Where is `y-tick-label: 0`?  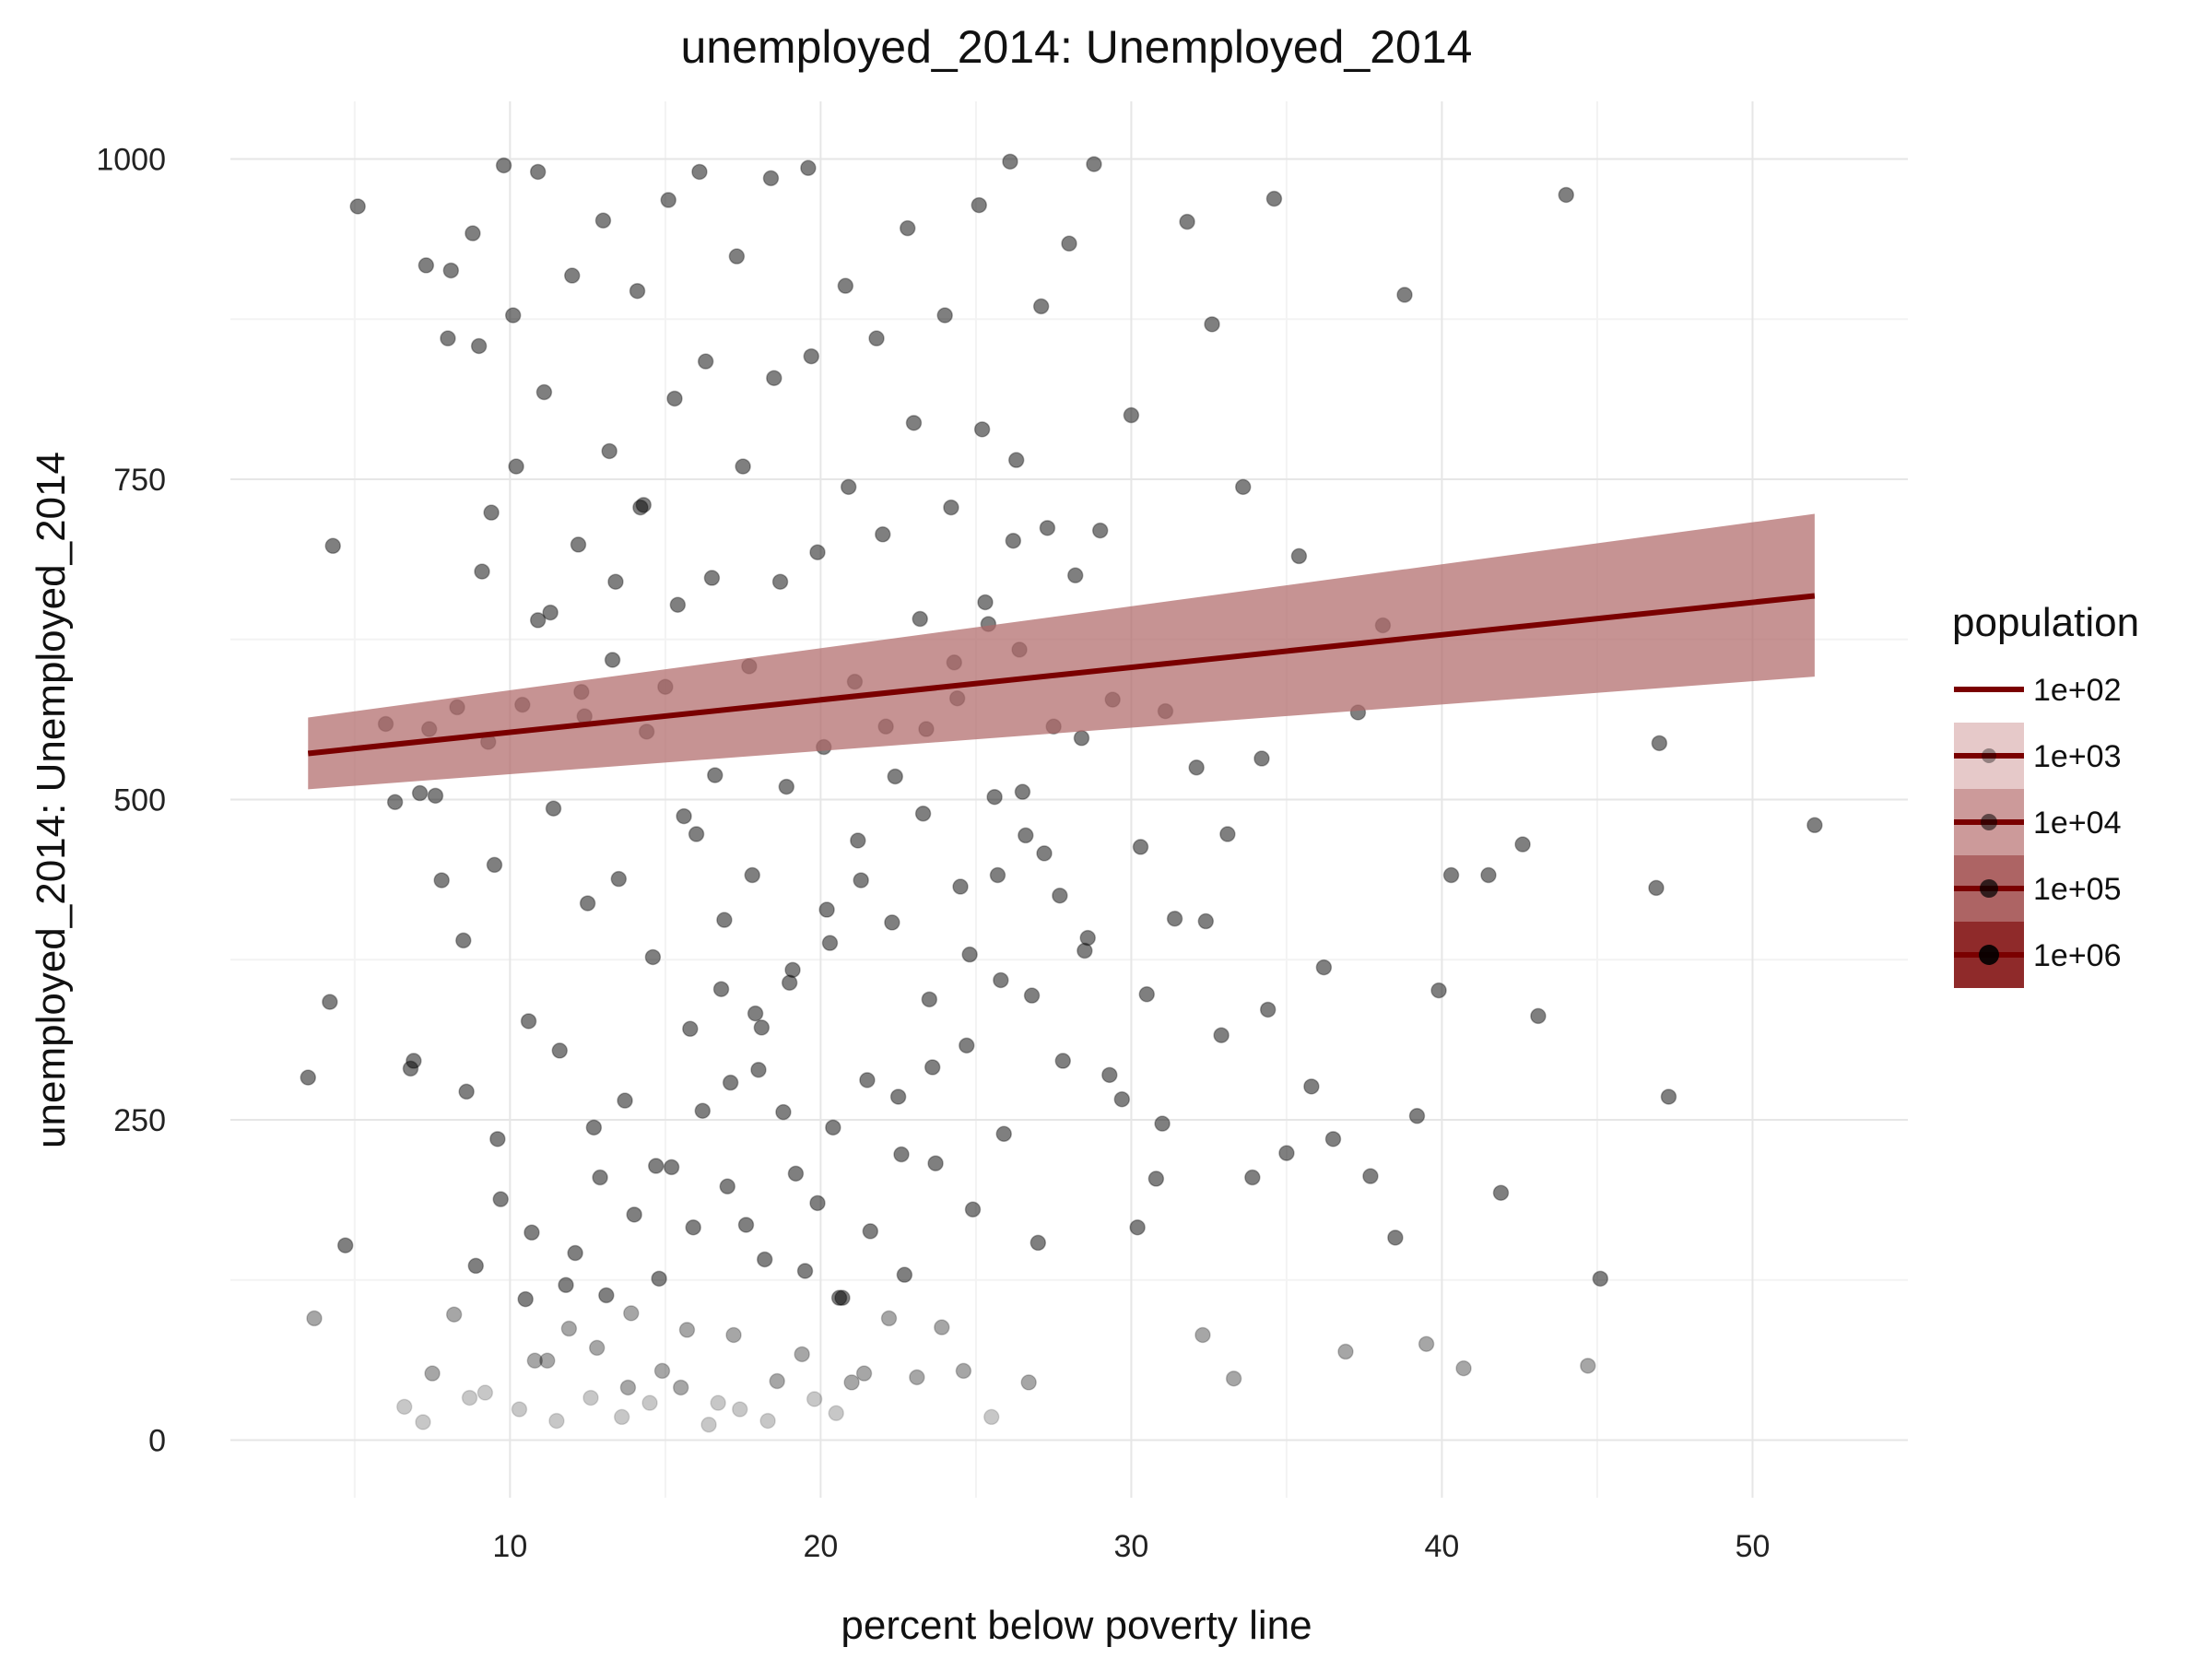
y-tick-label: 0 is located at coordinates (157, 1440).